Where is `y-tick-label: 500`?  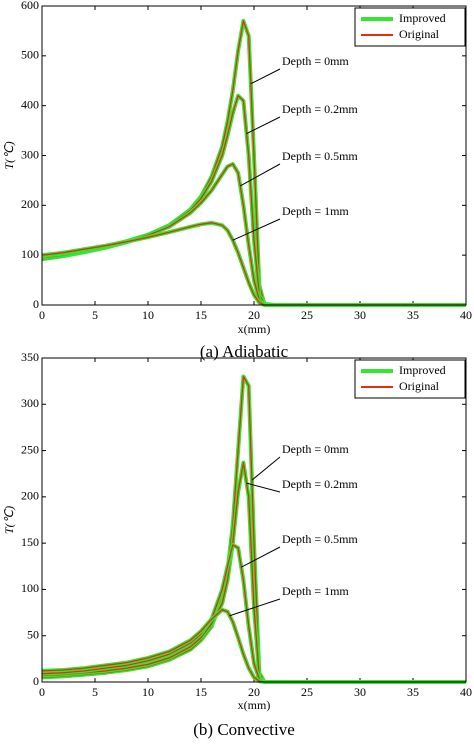 y-tick-label: 500 is located at coordinates (30, 55).